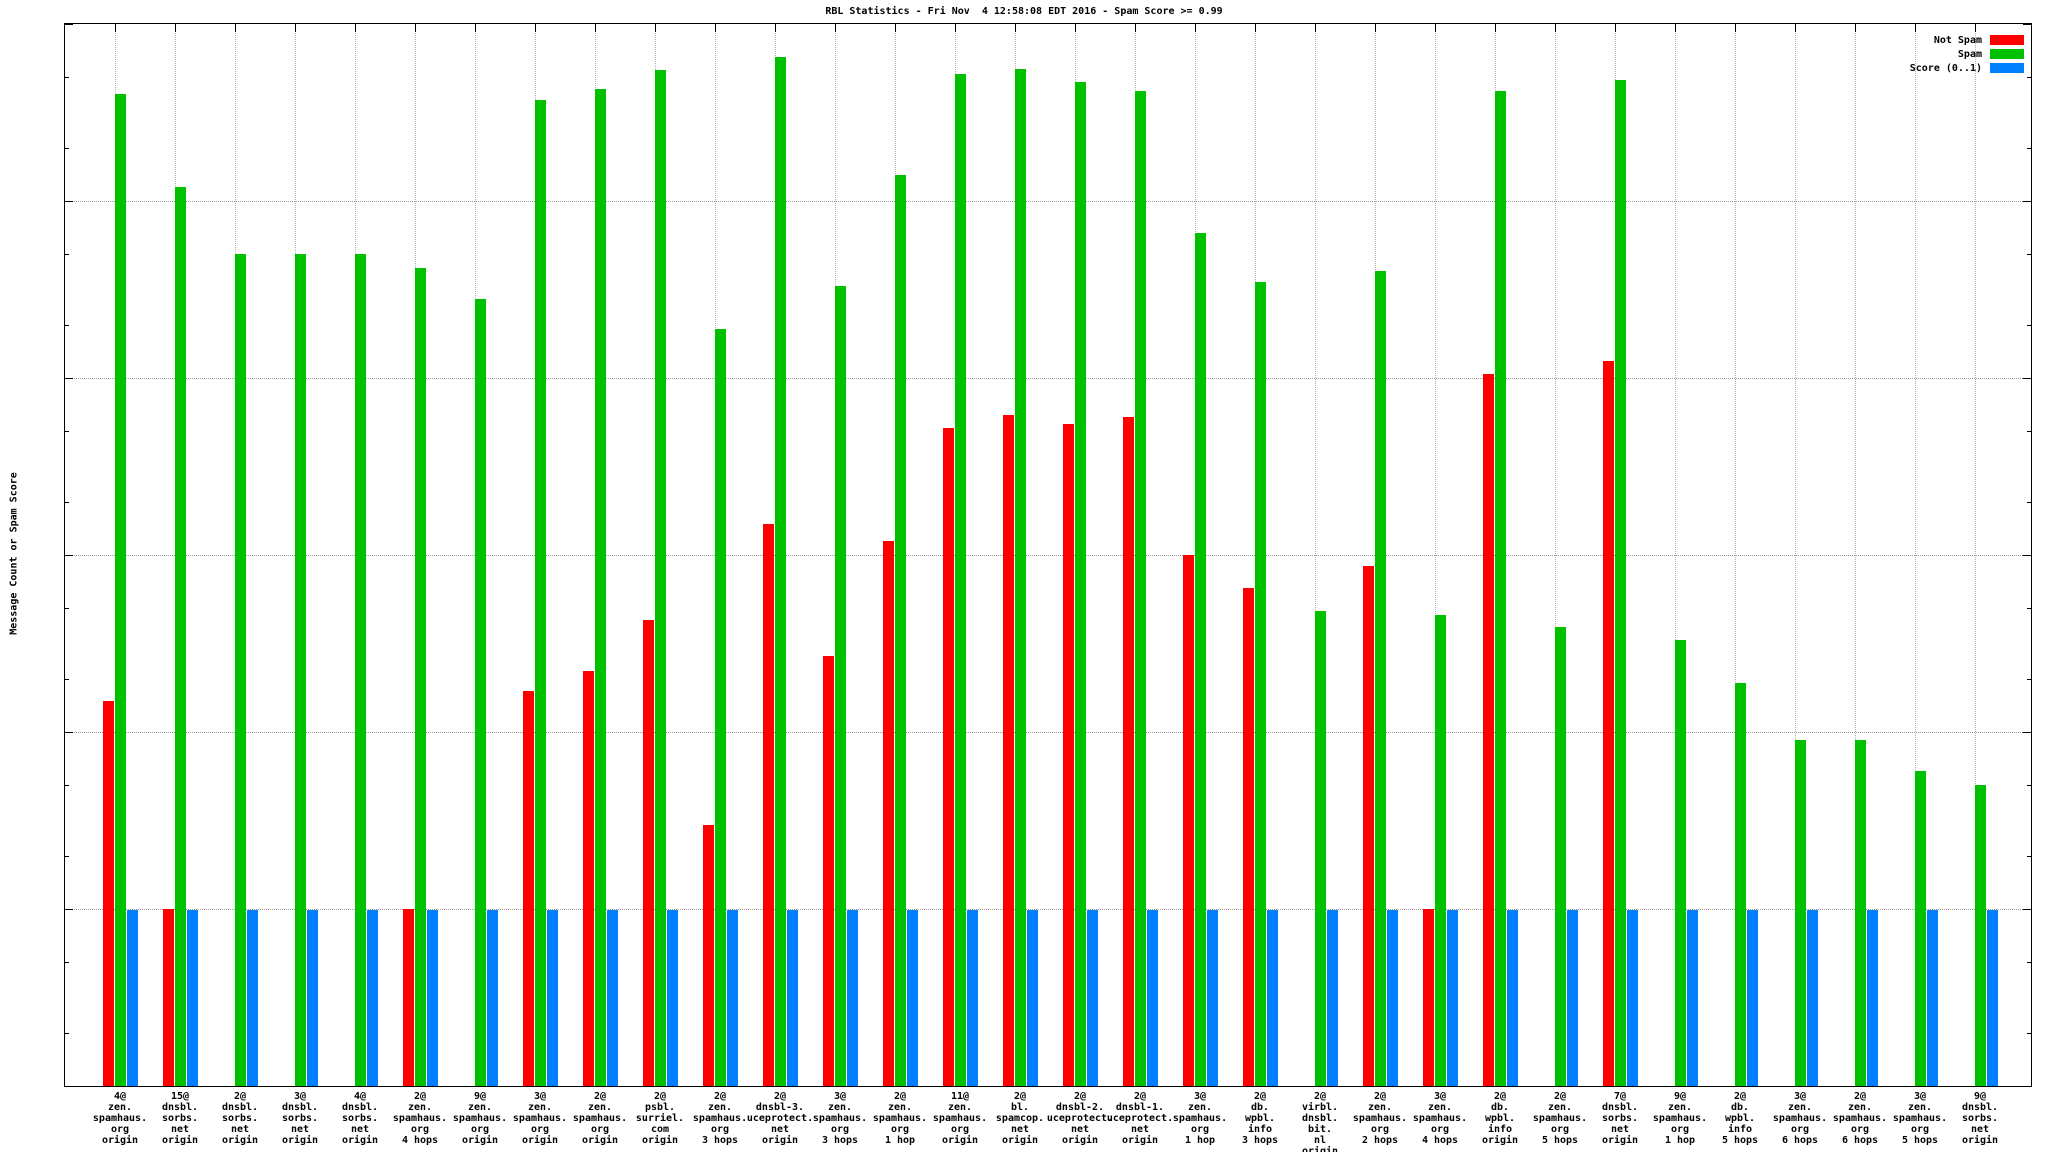 The image size is (2048, 1152). I want to click on y-axis-label: Message Count or Spam Score, so click(14, 553).